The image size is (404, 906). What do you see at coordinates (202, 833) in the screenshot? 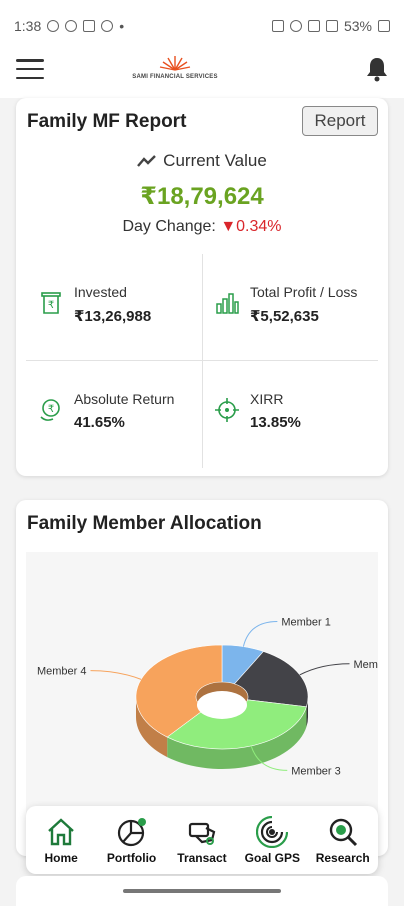
I see `transact-icon` at bounding box center [202, 833].